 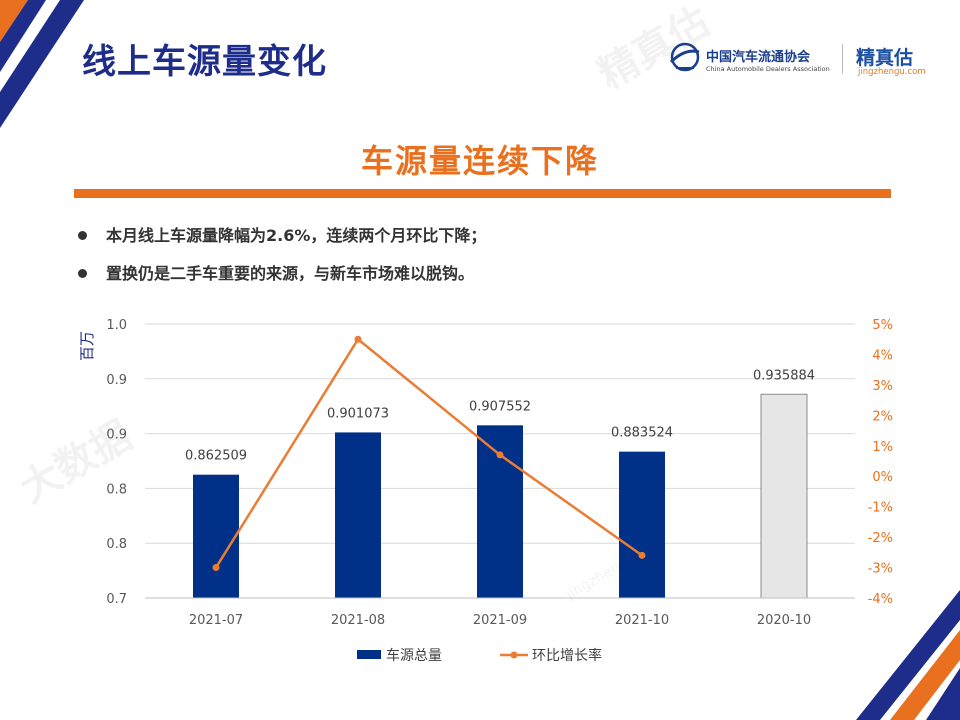 I want to click on bullet-text: 置换仍是二手车重要的来源，与新车市场难以脱钩。, so click(x=290, y=273).